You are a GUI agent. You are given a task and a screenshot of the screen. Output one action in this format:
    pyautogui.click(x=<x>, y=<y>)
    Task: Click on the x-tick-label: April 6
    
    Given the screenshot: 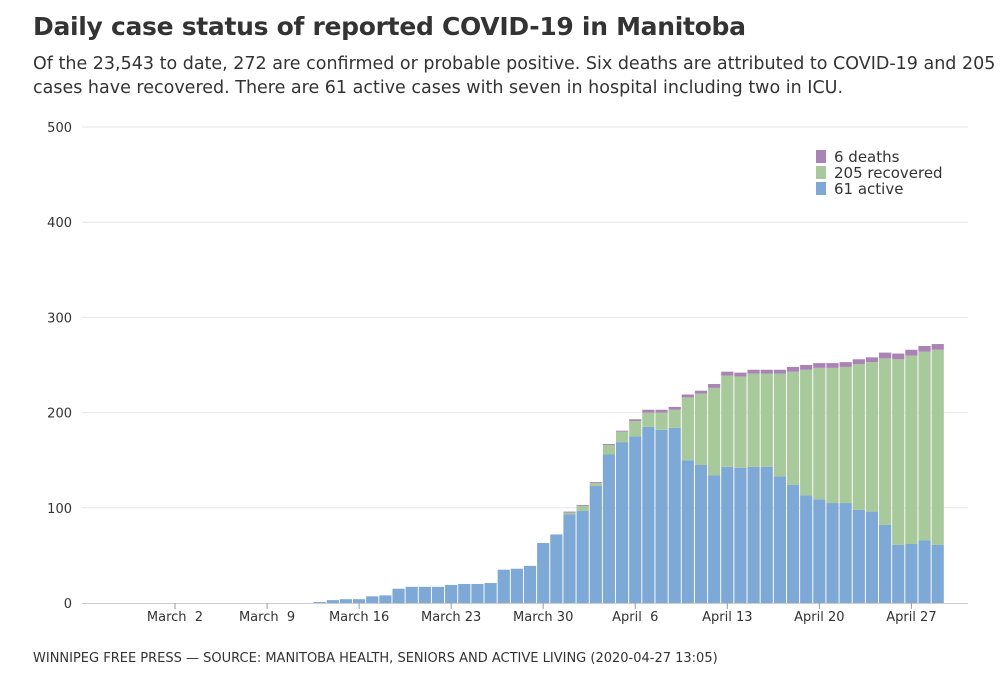 What is the action you would take?
    pyautogui.click(x=635, y=617)
    